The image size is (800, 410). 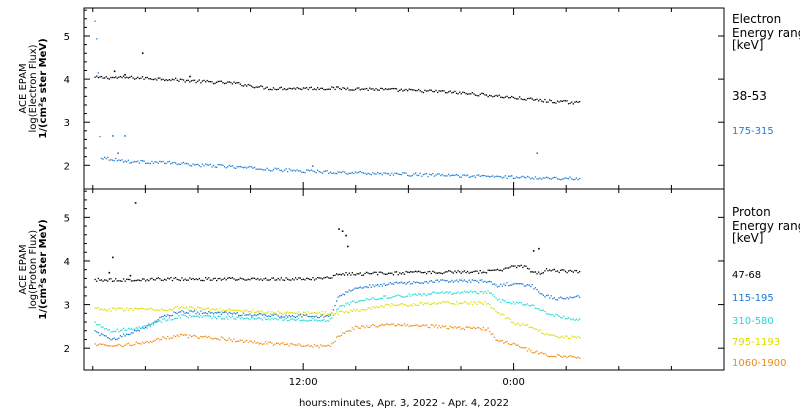 I want to click on y-axis-label-line: log(Electron Flux), so click(x=33, y=88).